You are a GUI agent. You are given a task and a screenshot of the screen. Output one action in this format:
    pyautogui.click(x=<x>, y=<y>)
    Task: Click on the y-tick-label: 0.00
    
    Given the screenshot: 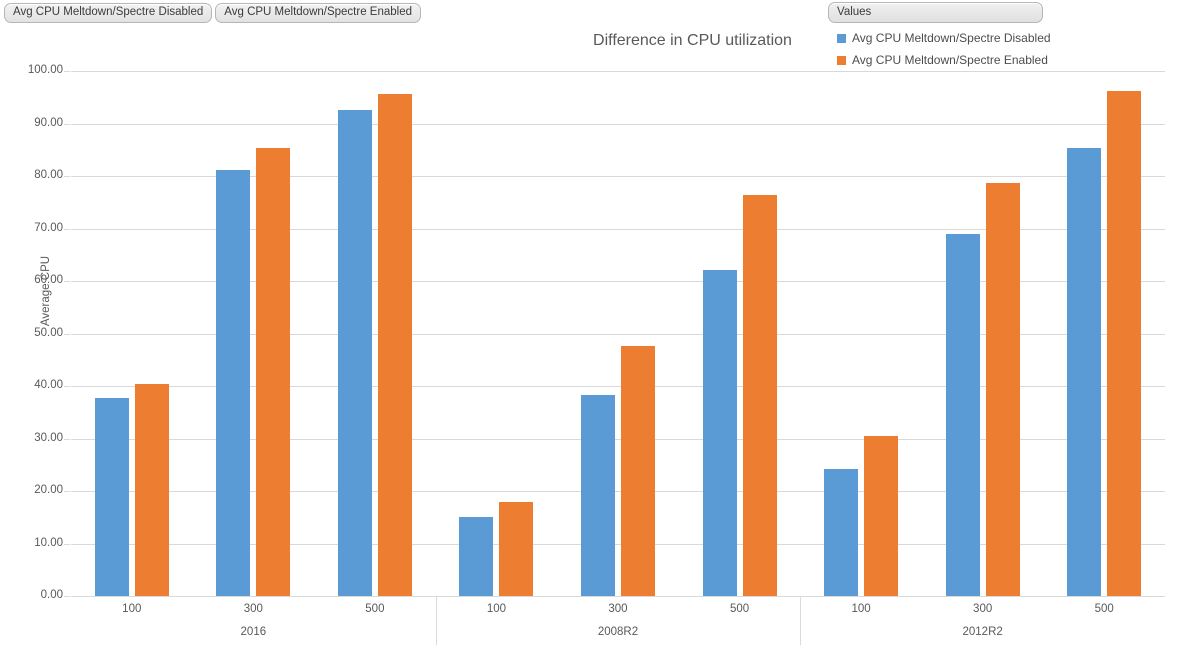 What is the action you would take?
    pyautogui.click(x=51, y=595)
    